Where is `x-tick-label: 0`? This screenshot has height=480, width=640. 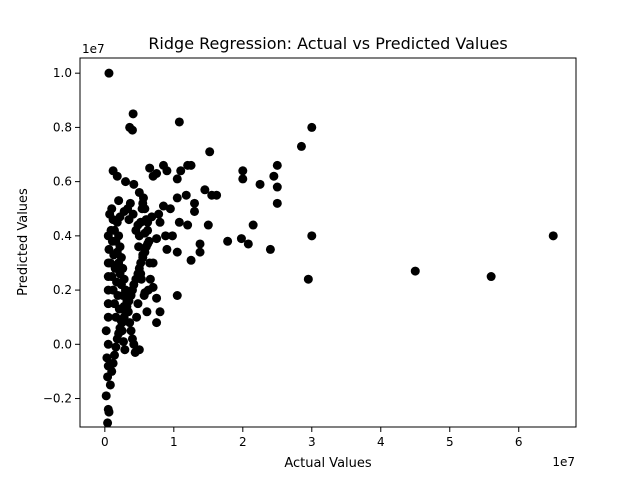 x-tick-label: 0 is located at coordinates (105, 442).